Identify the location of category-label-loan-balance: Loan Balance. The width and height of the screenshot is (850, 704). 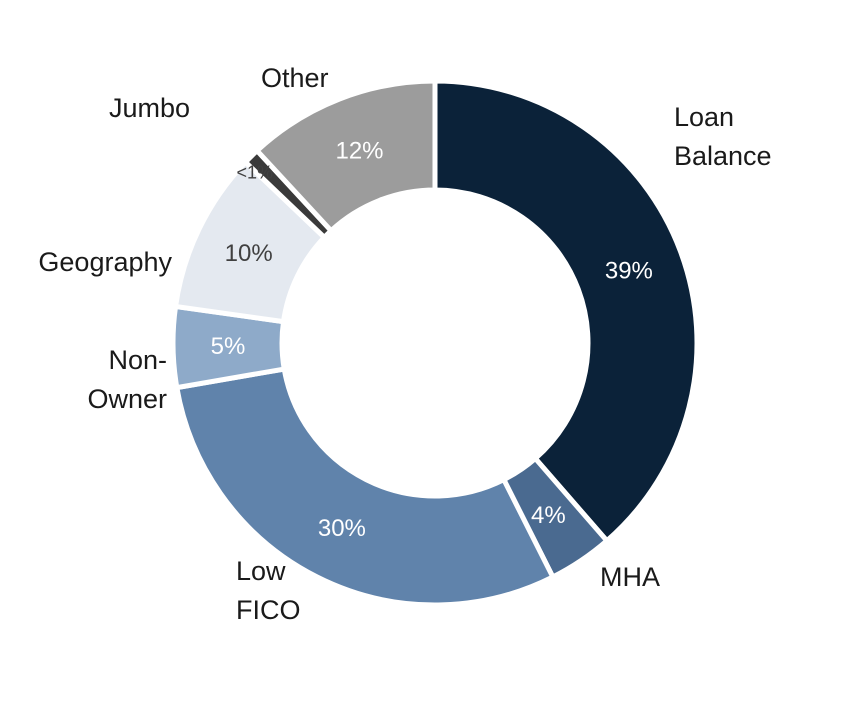
(723, 136).